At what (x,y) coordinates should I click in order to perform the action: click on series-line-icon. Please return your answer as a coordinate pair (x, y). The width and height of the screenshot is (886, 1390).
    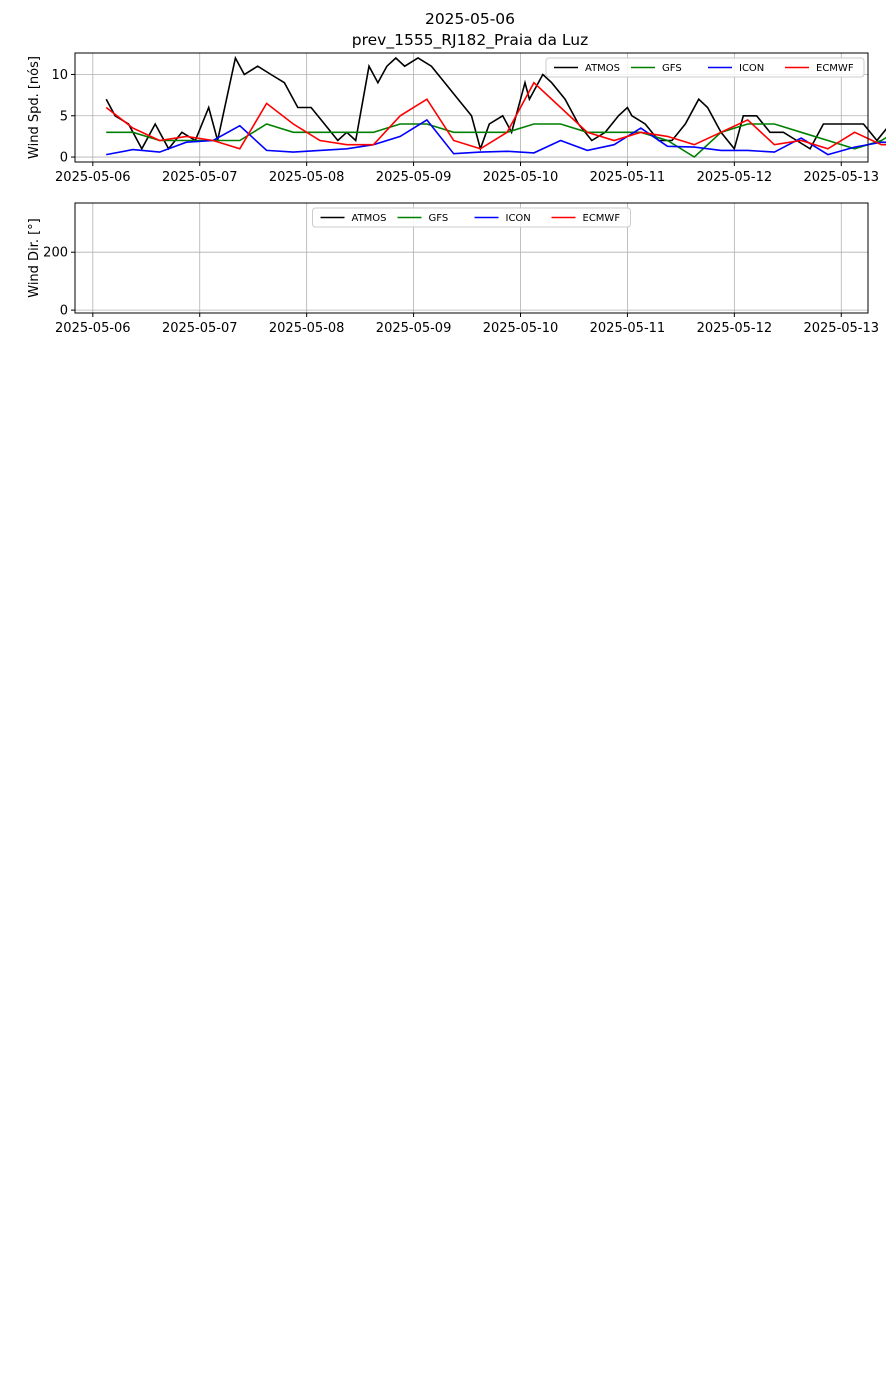
    Looking at the image, I should click on (496, 137).